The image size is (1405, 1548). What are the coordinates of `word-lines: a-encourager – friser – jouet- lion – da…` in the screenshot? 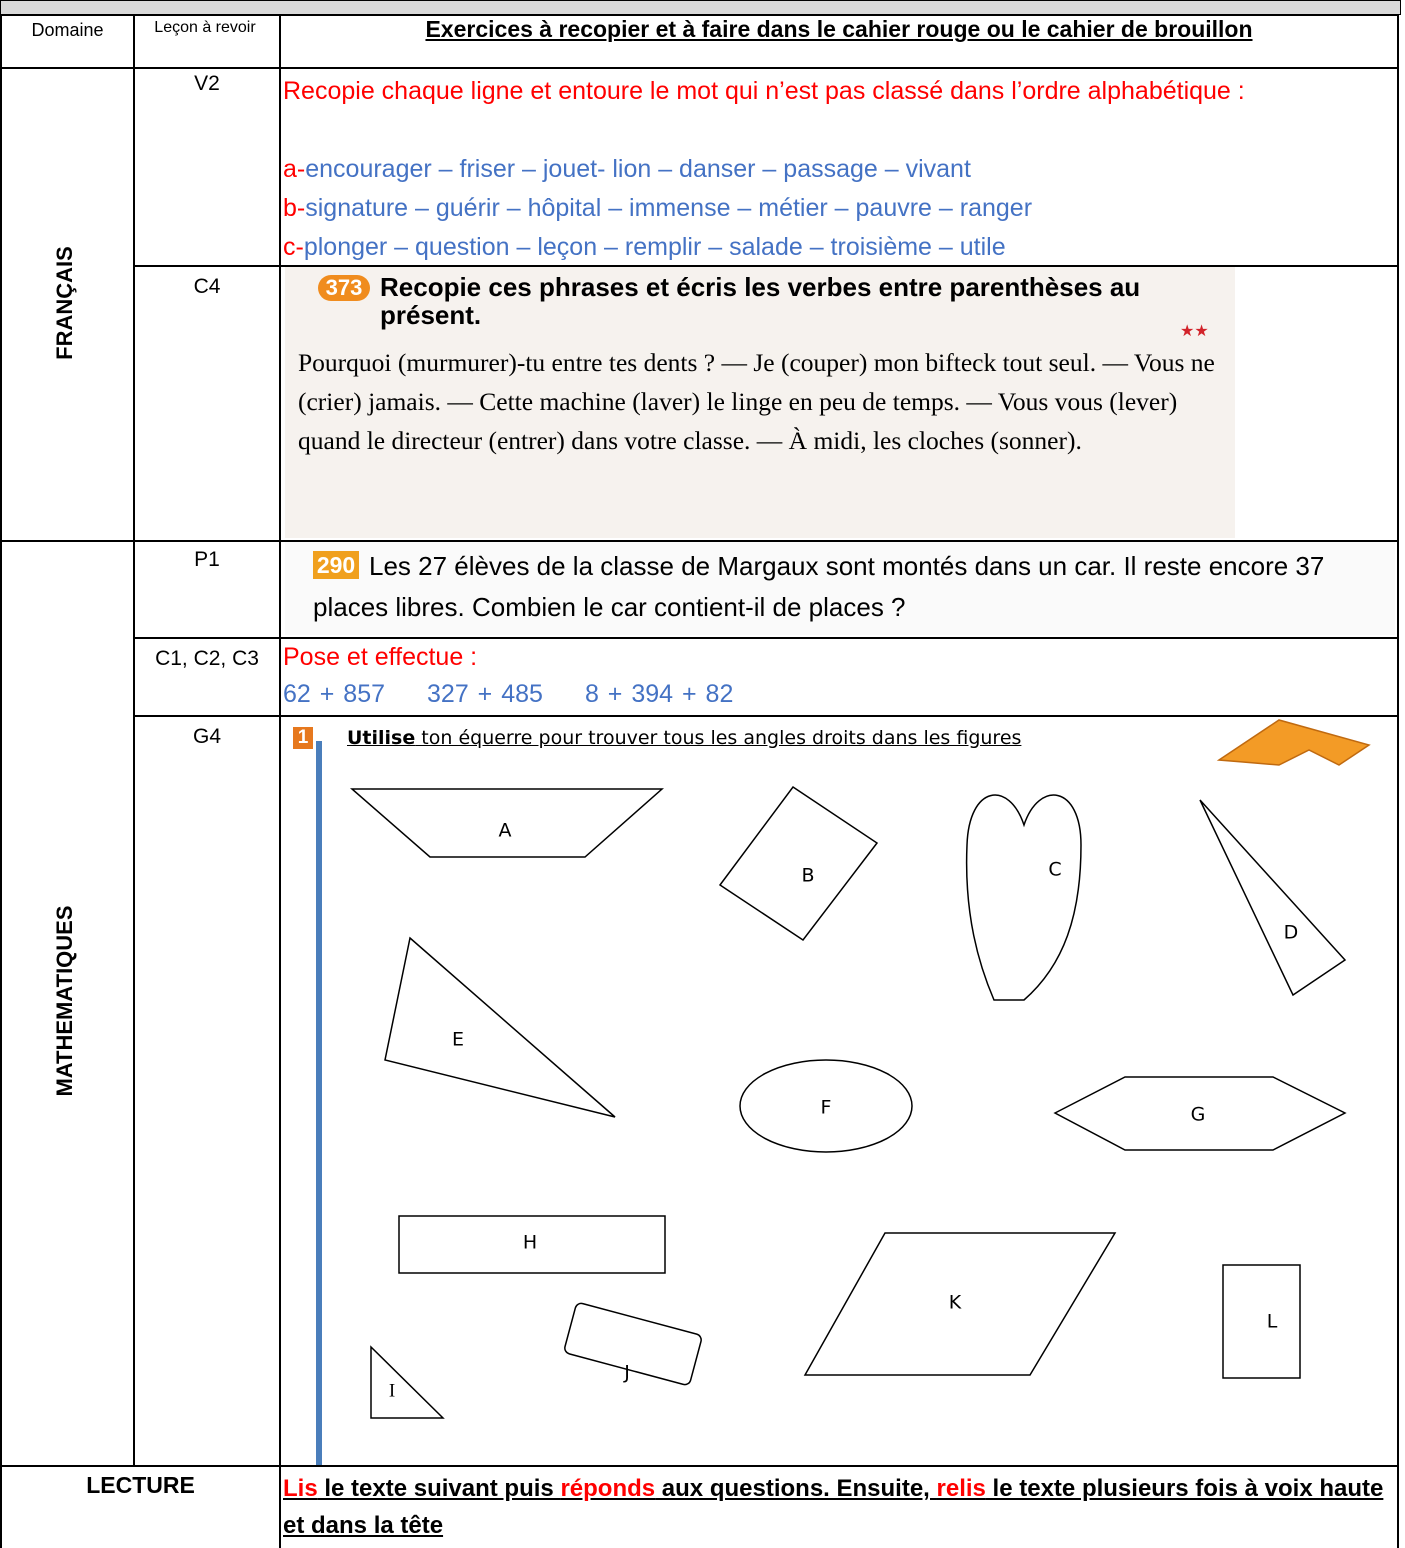 It's located at (657, 208).